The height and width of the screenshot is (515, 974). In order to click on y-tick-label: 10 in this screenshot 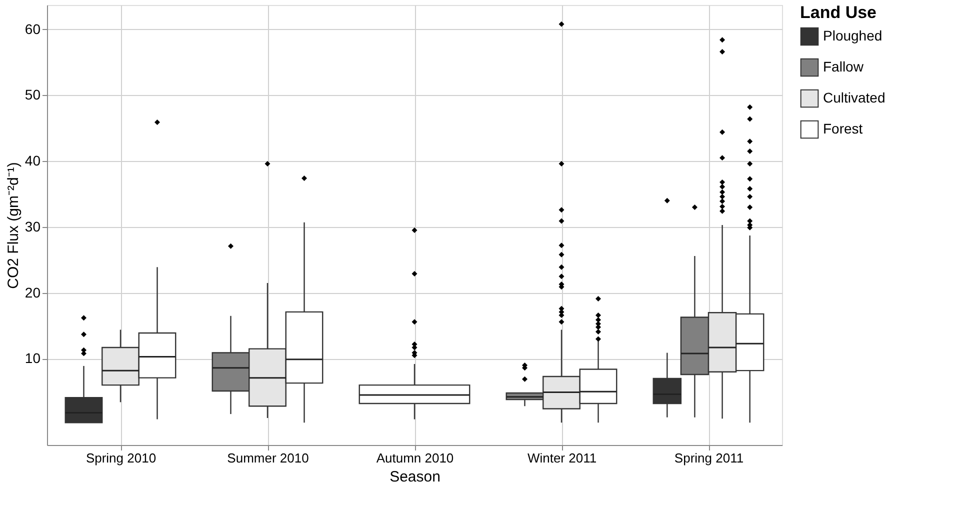, I will do `click(32, 358)`.